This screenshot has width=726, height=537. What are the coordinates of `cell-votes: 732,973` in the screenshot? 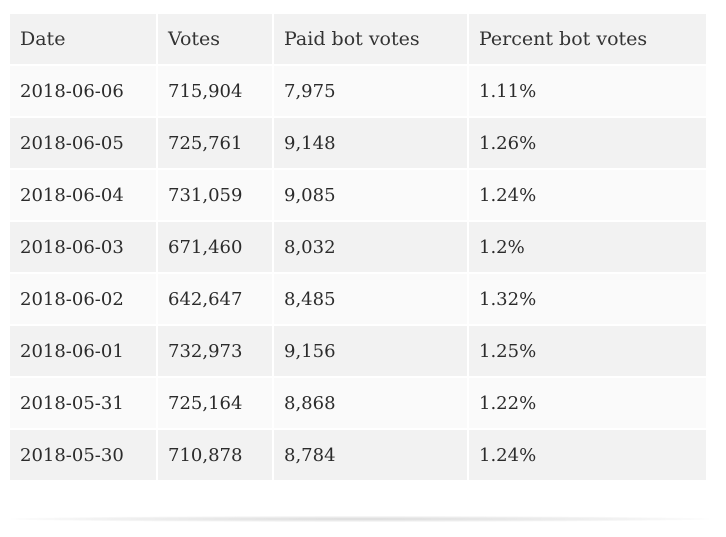 It's located at (205, 351).